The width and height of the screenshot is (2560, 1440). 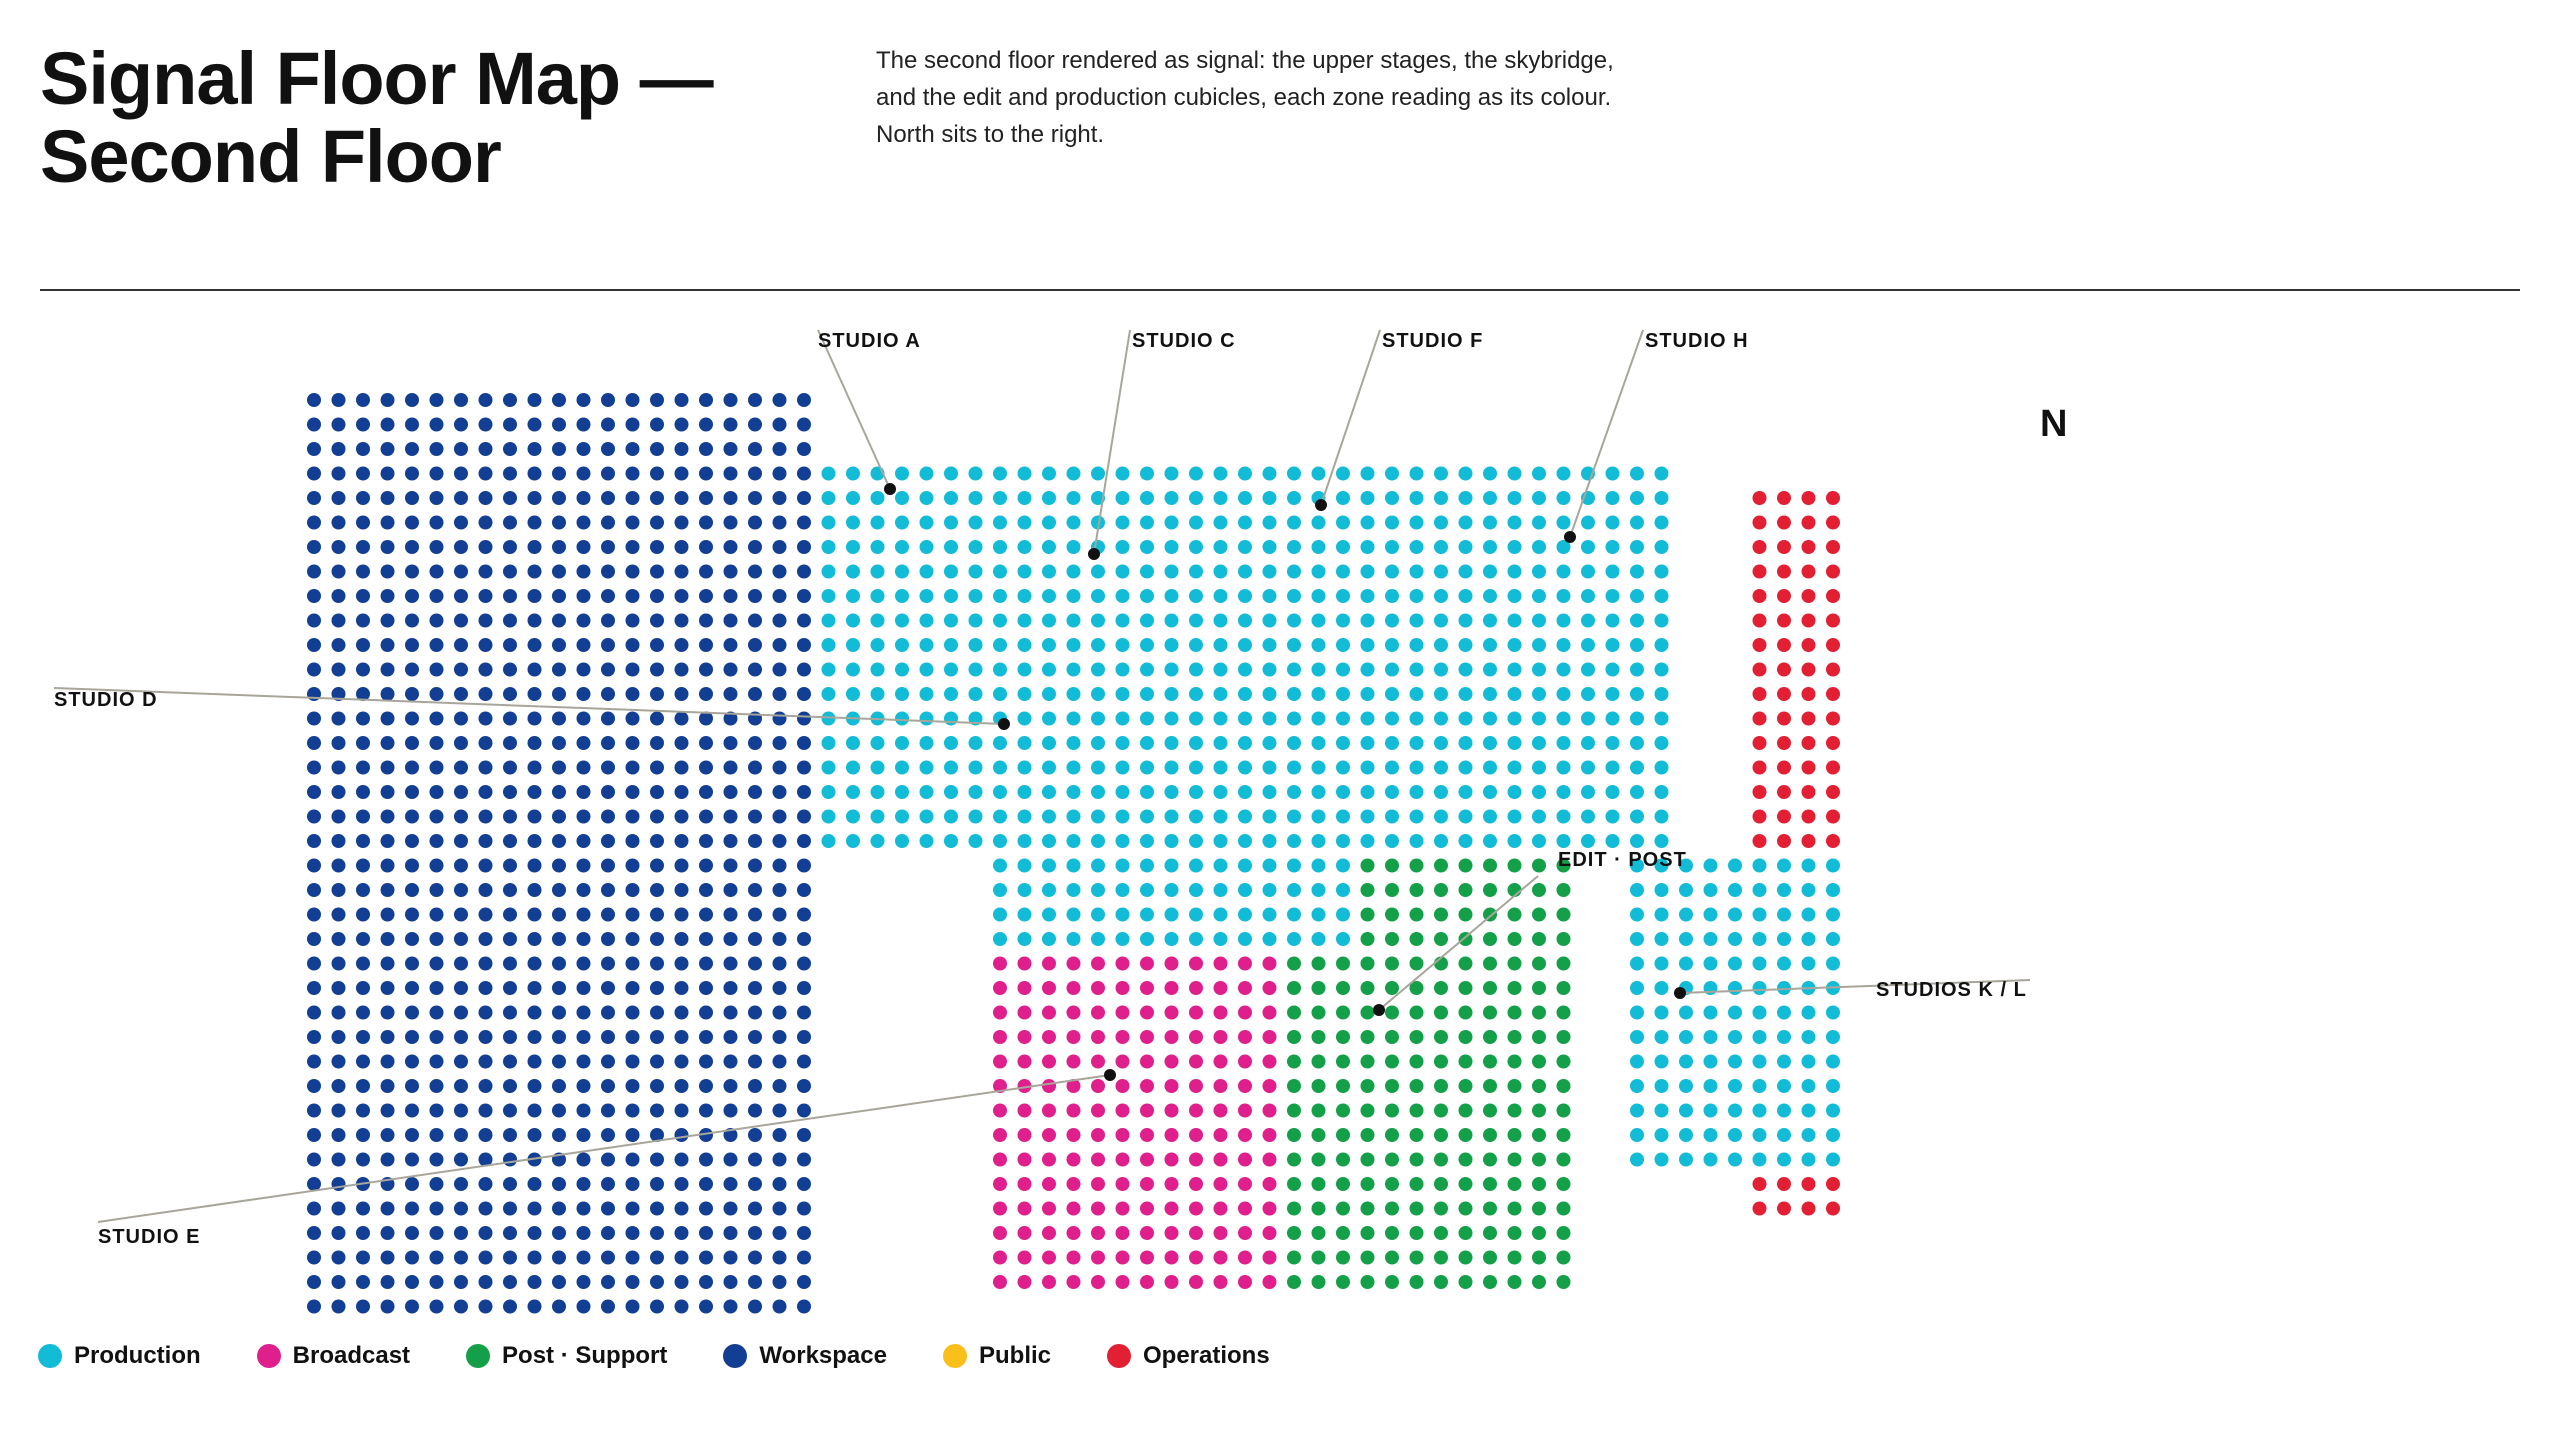 I want to click on legend-item-production: Production, so click(x=119, y=1356).